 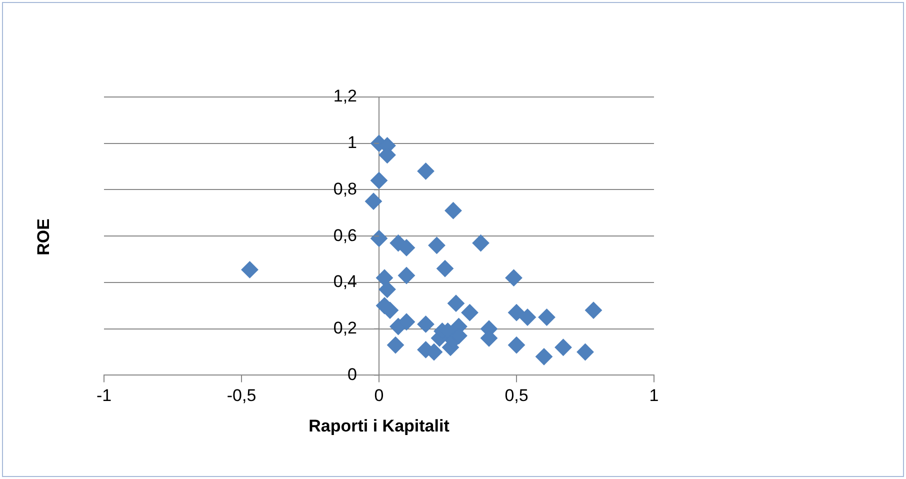 I want to click on y-axis-title: ROE, so click(x=44, y=237).